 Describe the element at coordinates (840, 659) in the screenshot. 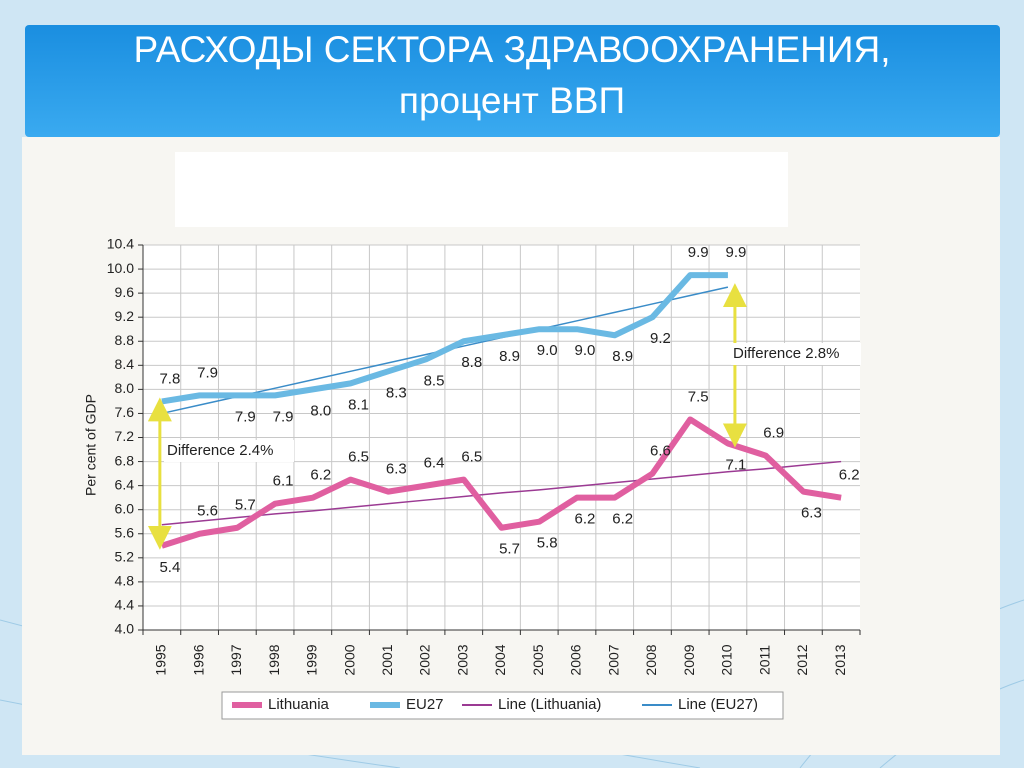

I see `x-tick-label: 2013` at that location.